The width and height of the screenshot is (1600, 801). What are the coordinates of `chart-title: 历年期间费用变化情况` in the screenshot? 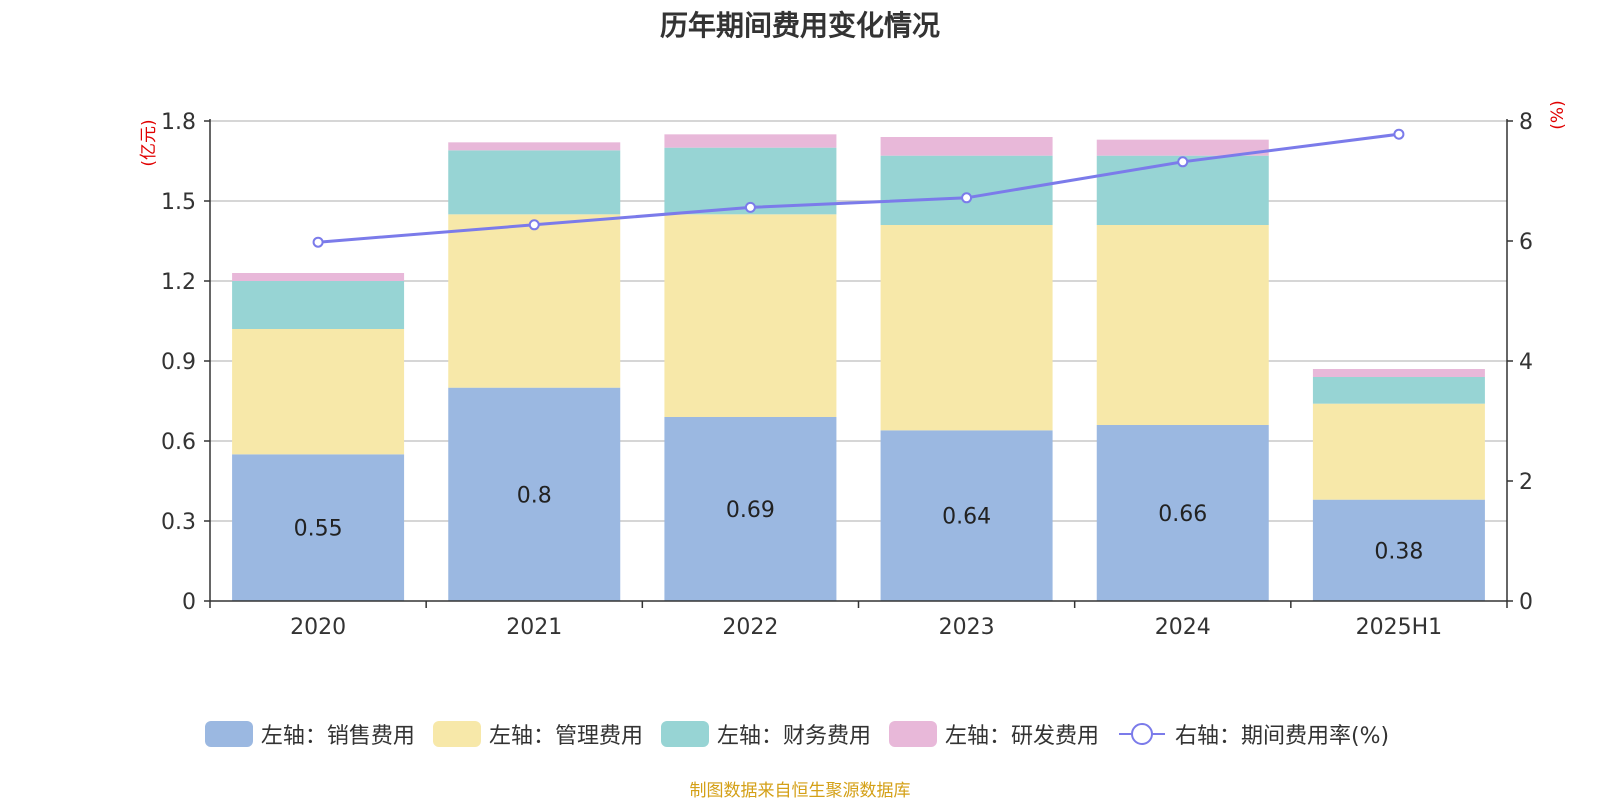 It's located at (799, 25).